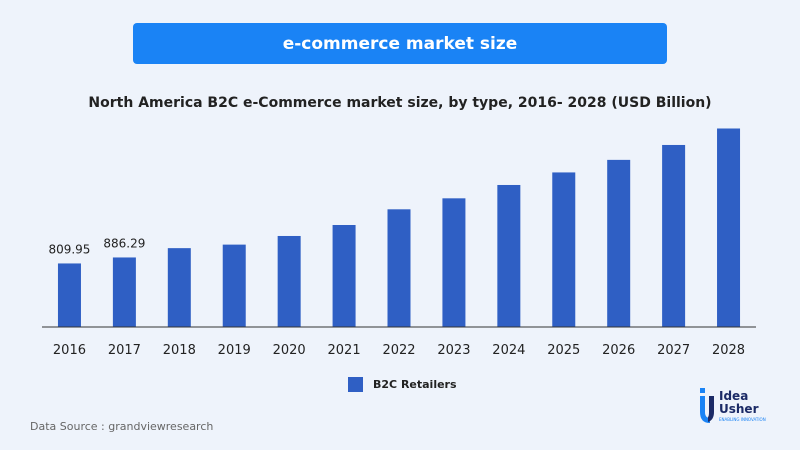  I want to click on legend: B2C Retailers, so click(402, 384).